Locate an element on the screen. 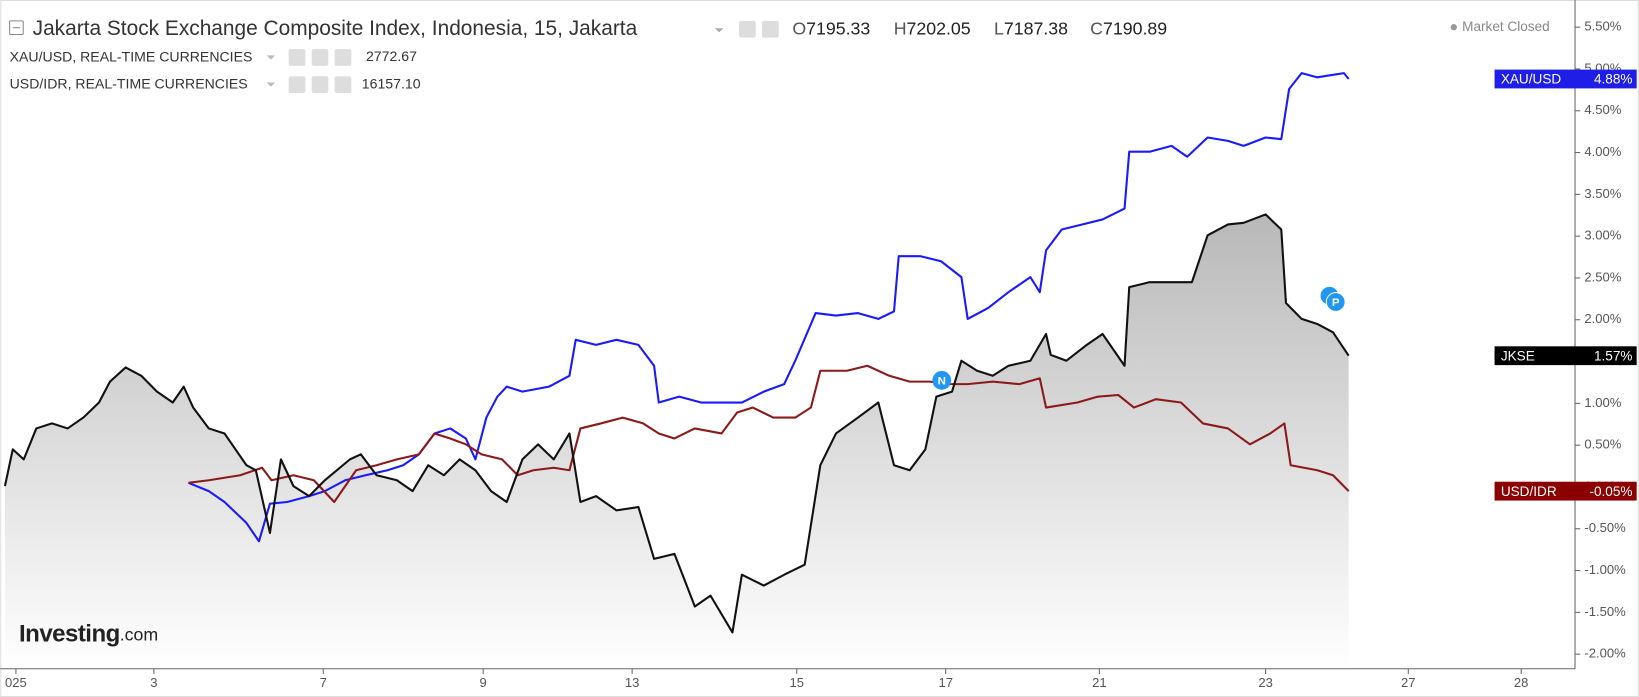 Image resolution: width=1639 pixels, height=697 pixels. status-dot is located at coordinates (1453, 27).